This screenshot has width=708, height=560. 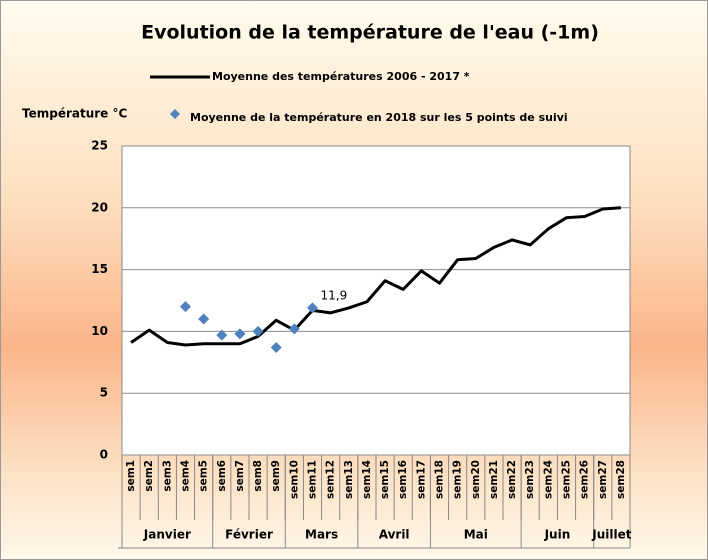 I want to click on x-tick-label: sem21, so click(x=494, y=479).